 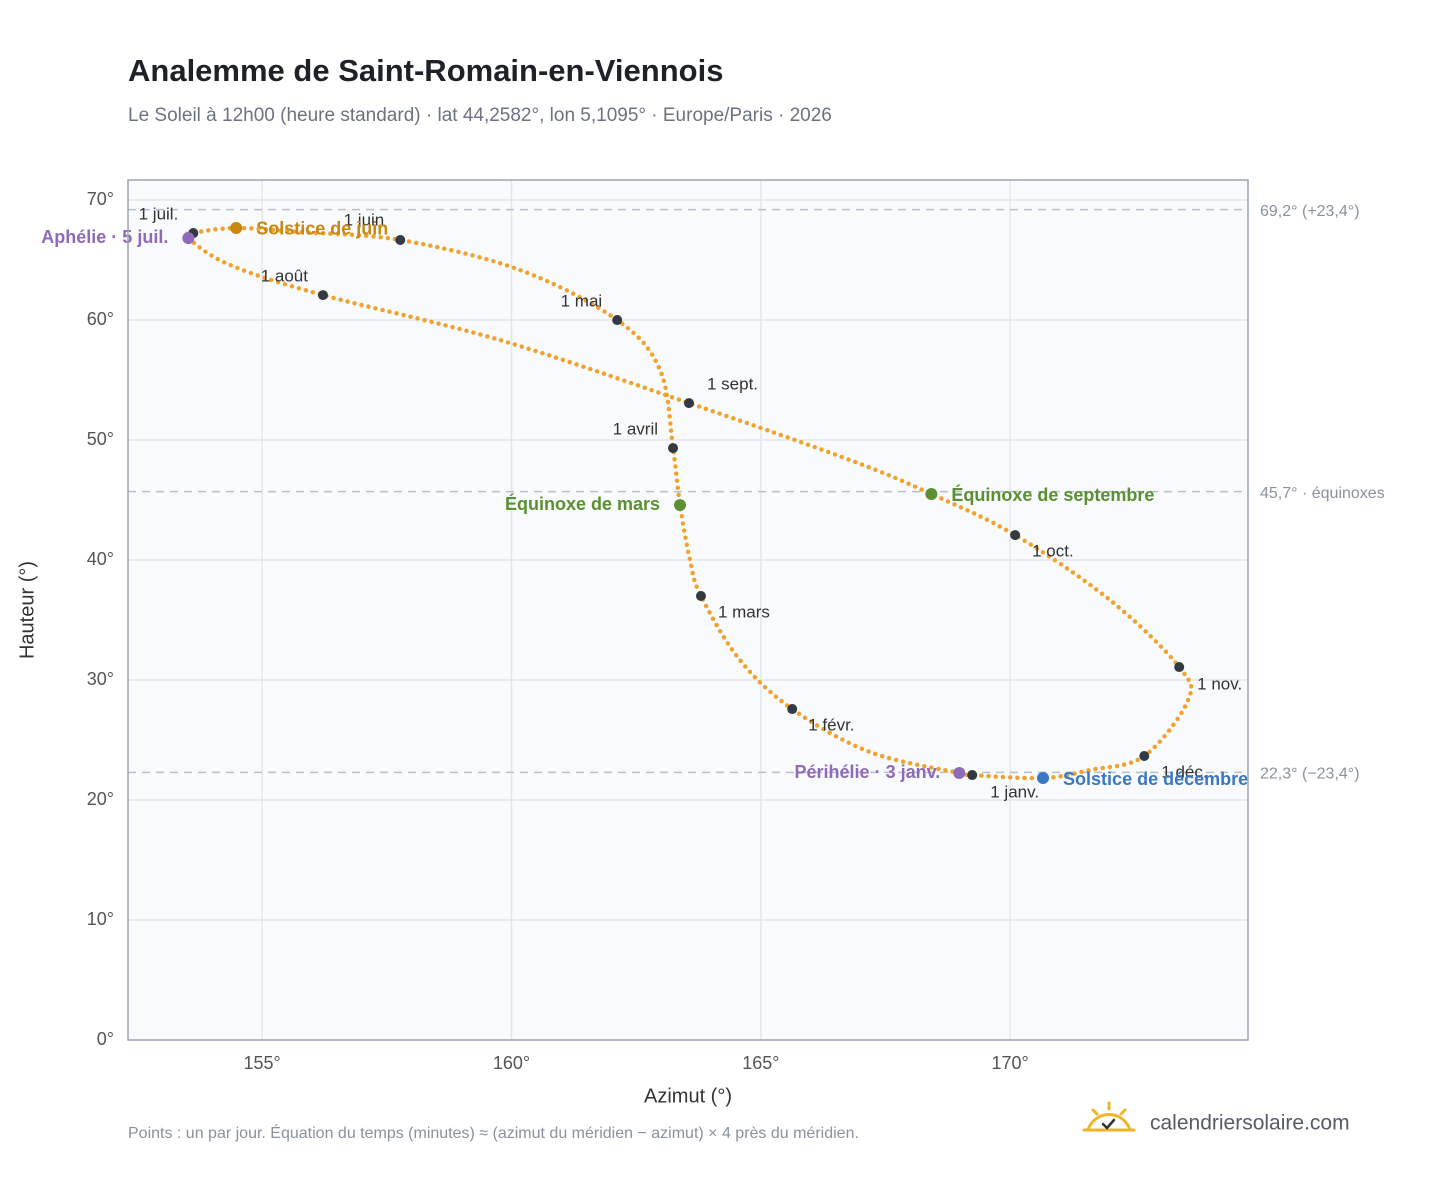 What do you see at coordinates (582, 503) in the screenshot?
I see `event-label: Équinoxe de mars` at bounding box center [582, 503].